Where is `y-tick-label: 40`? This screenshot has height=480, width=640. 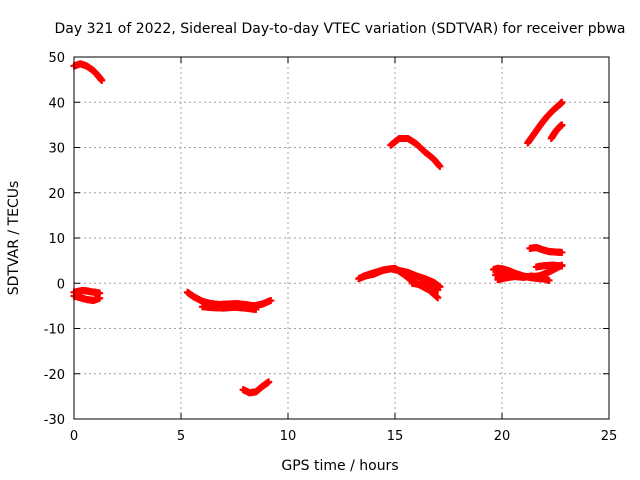 y-tick-label: 40 is located at coordinates (56, 103).